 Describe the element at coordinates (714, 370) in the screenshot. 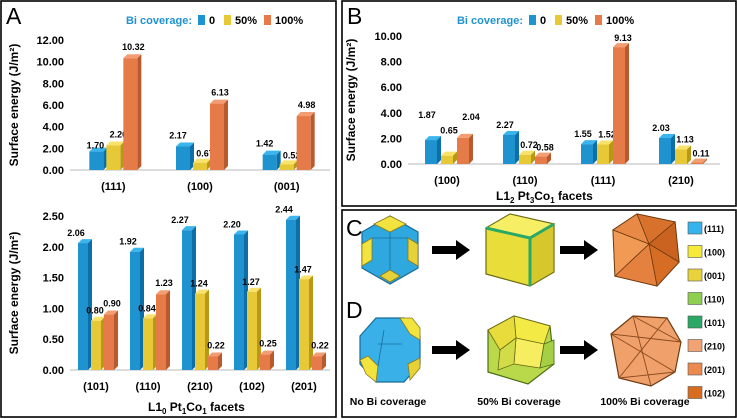

I see `facet-legend-label: (201)` at that location.